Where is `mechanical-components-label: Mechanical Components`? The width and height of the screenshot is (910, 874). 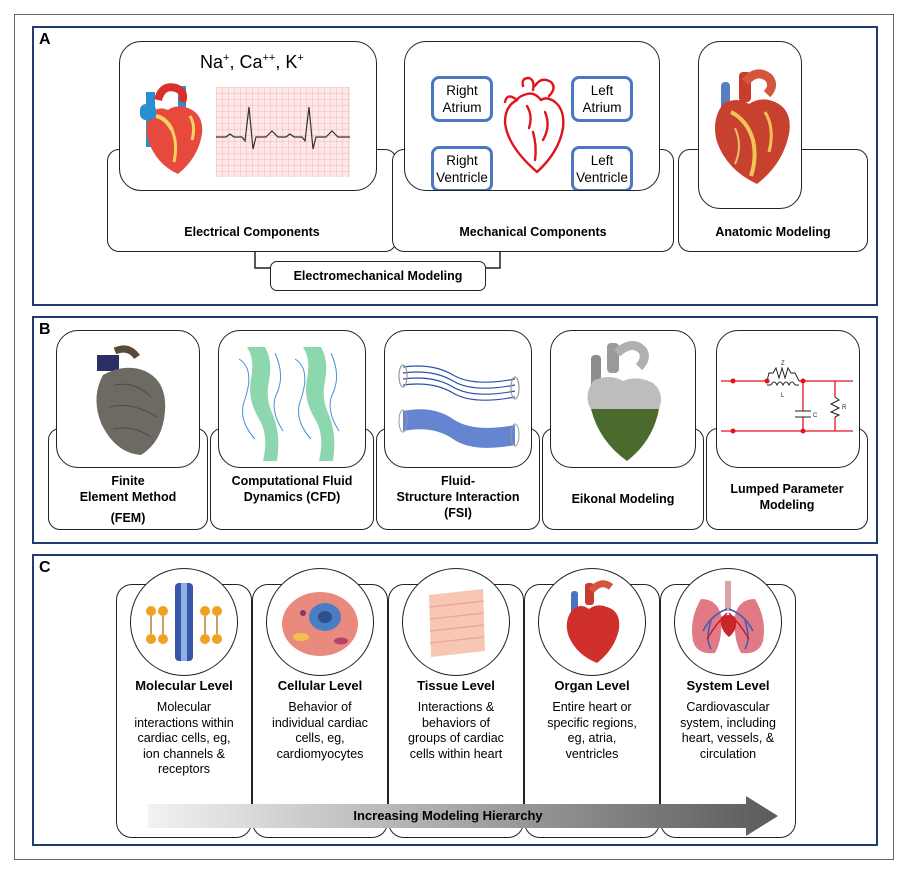
mechanical-components-label: Mechanical Components is located at coordinates (533, 232).